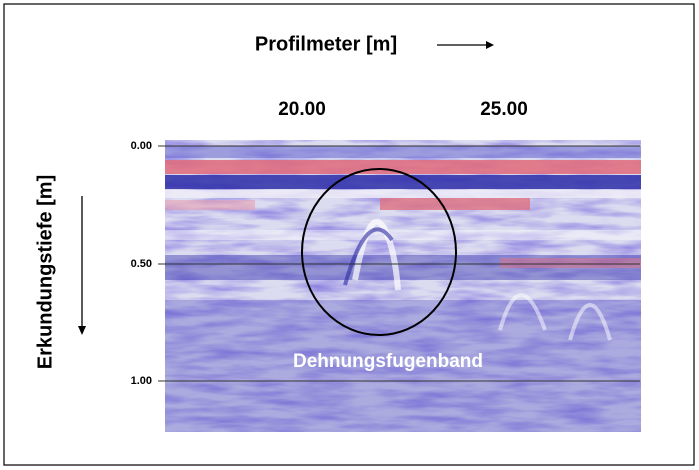  What do you see at coordinates (326, 44) in the screenshot?
I see `title: Profilmeter [m]` at bounding box center [326, 44].